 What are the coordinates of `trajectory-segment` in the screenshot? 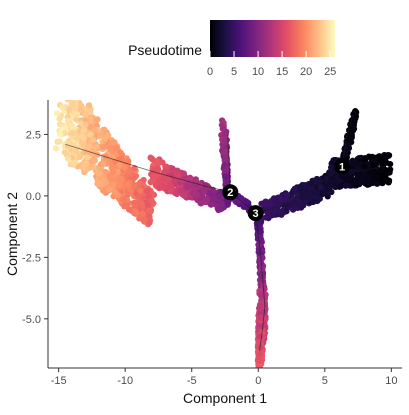 It's located at (347, 140).